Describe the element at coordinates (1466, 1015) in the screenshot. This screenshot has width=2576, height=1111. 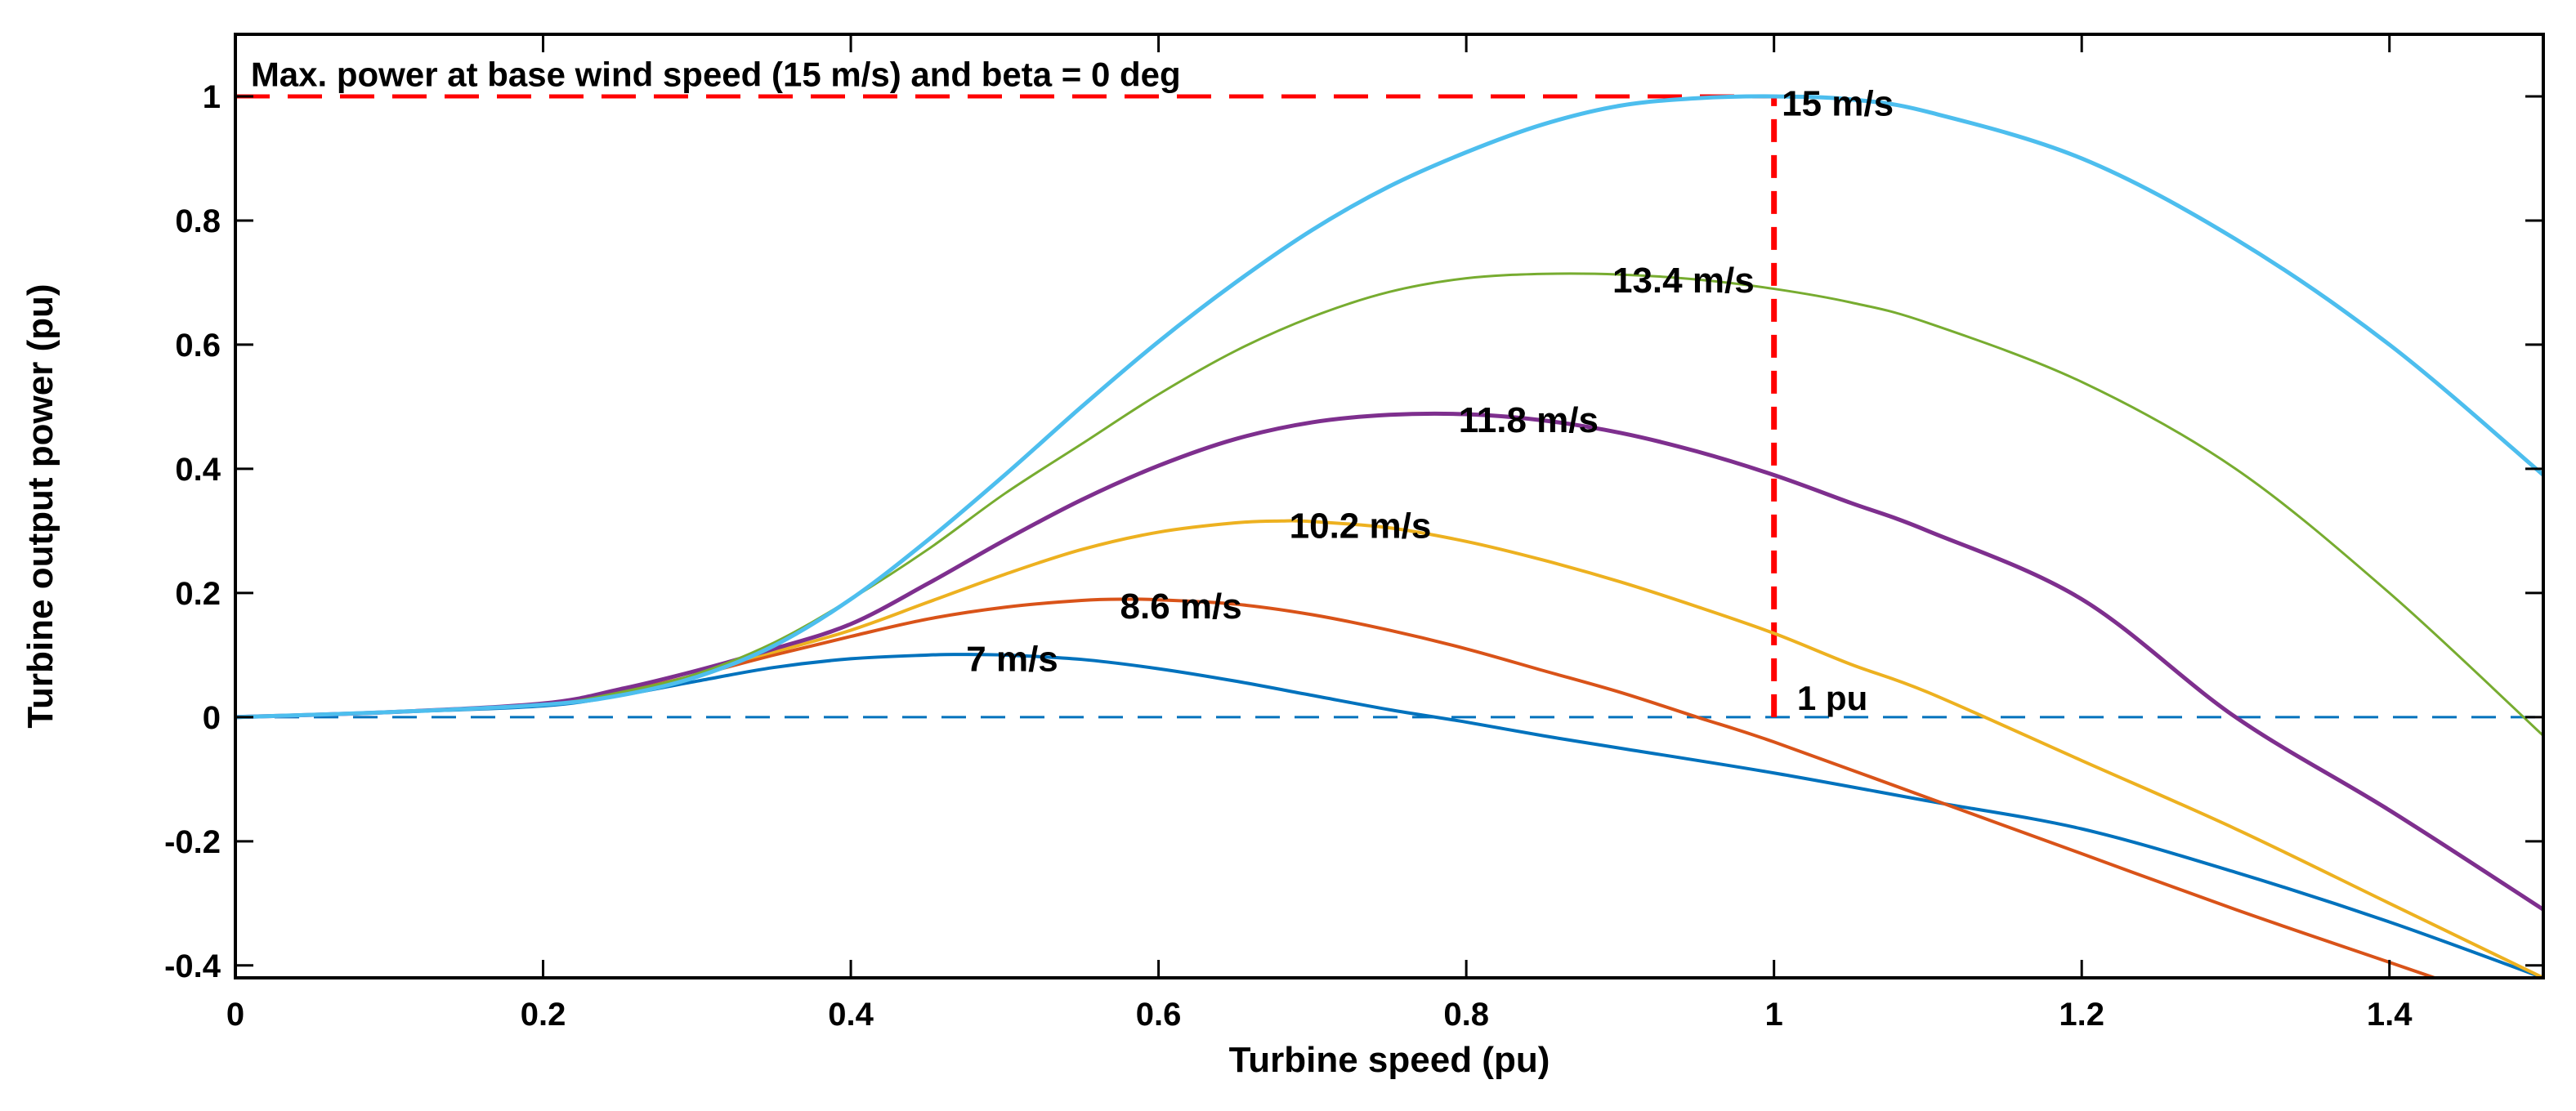
I see `x-tick-label: 0.8` at that location.